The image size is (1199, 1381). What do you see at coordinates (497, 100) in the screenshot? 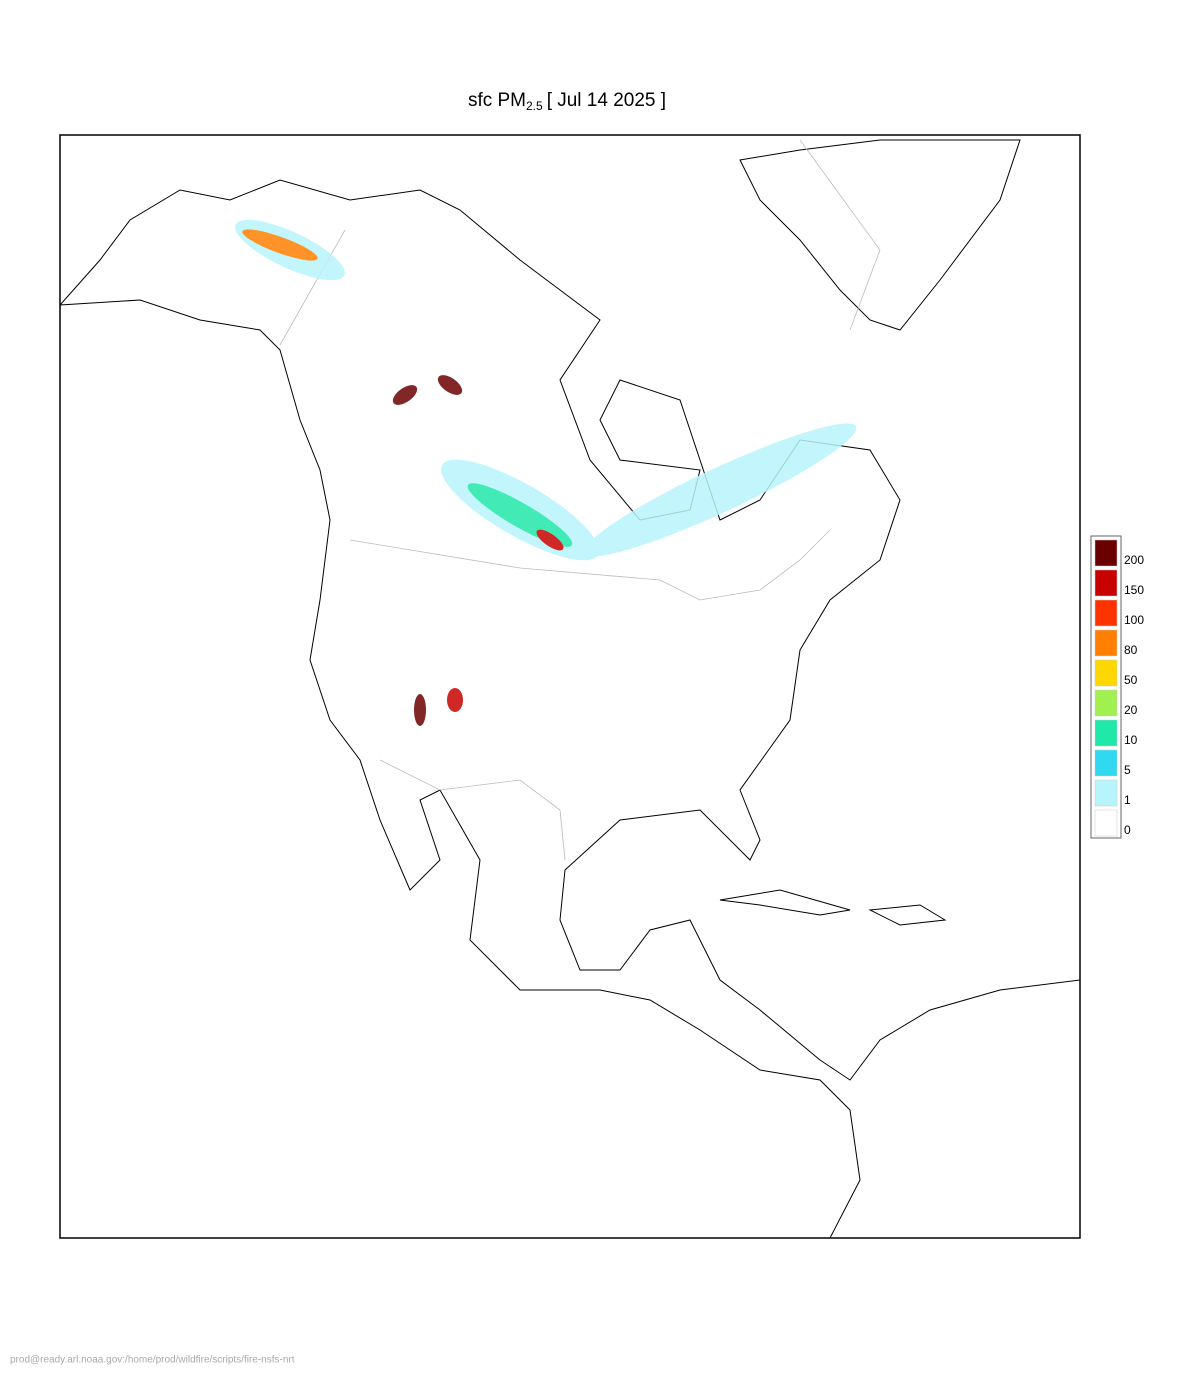
I see `title-prefix: sfc PM` at bounding box center [497, 100].